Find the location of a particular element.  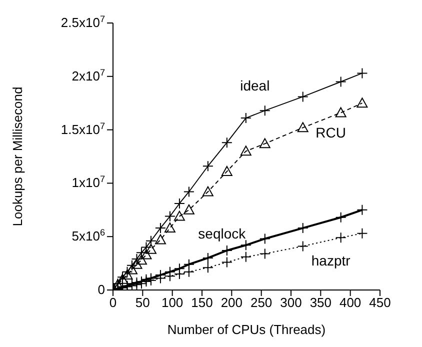

y-tick-label: 2x10$^{7}$ is located at coordinates (88, 75).